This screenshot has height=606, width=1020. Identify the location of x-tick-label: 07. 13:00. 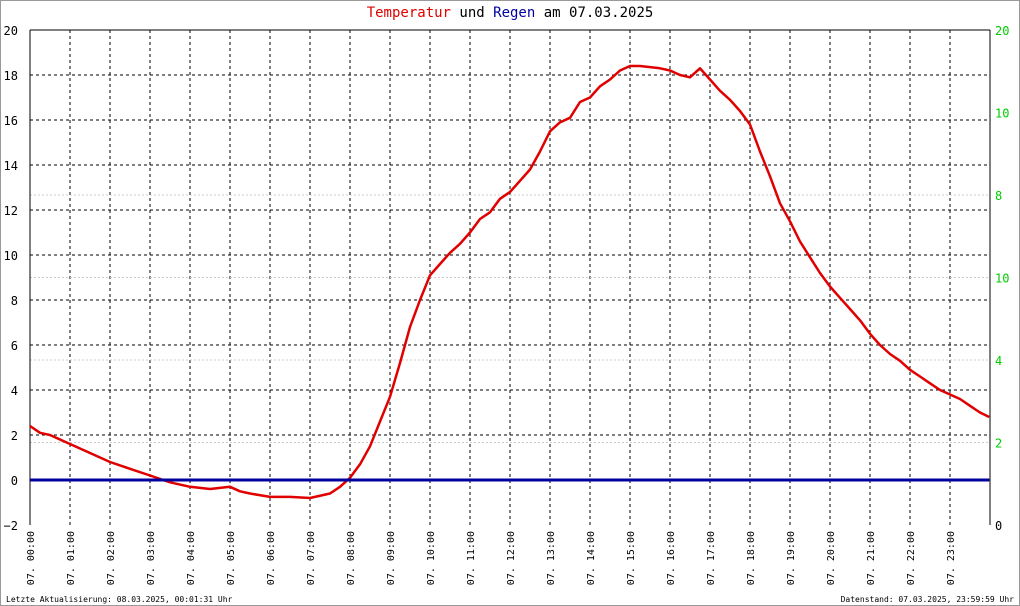
(551, 558).